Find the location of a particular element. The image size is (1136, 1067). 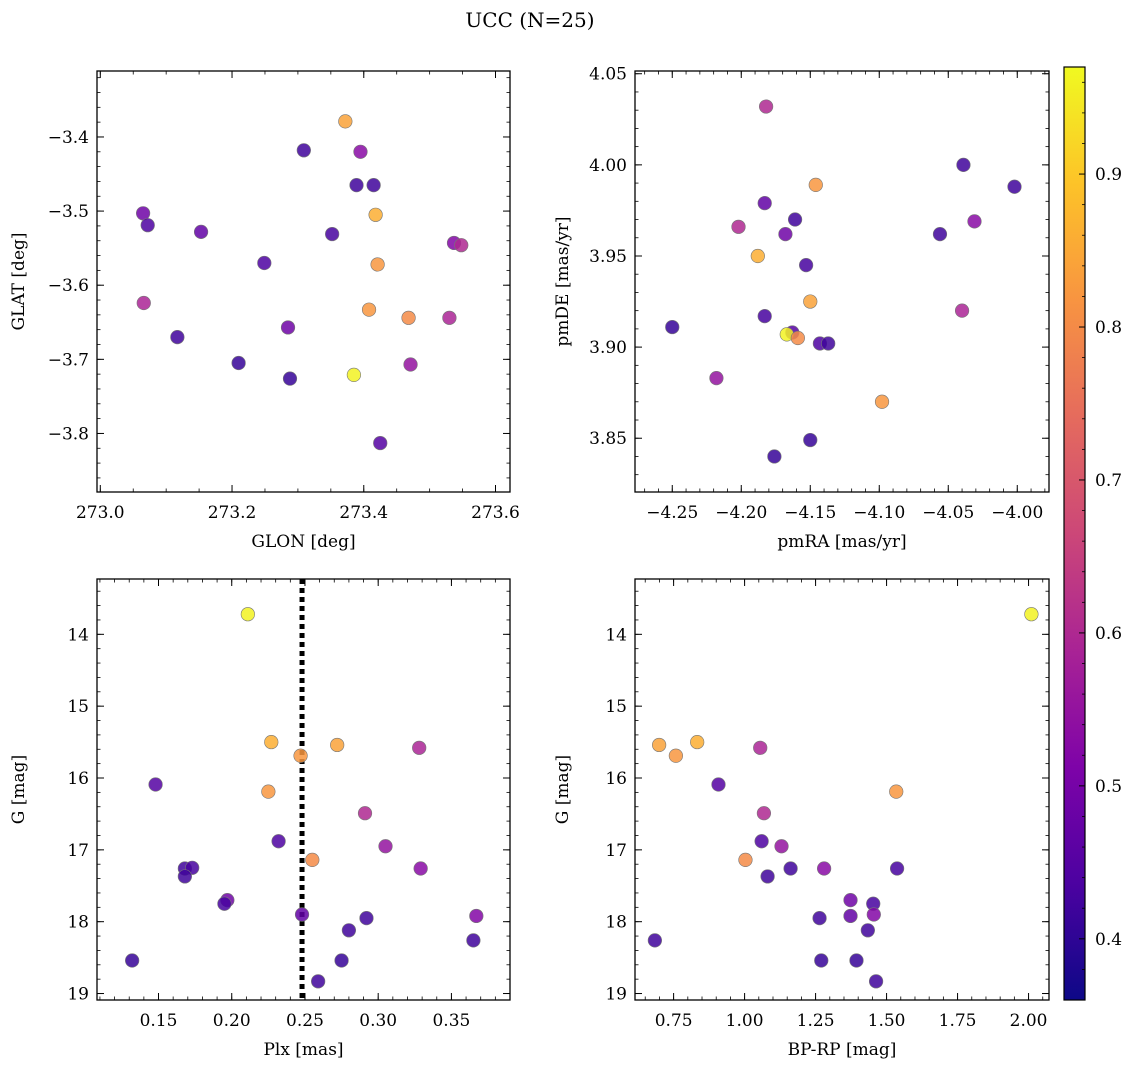

colorbar-tick-label: 0.5 is located at coordinates (1108, 787).